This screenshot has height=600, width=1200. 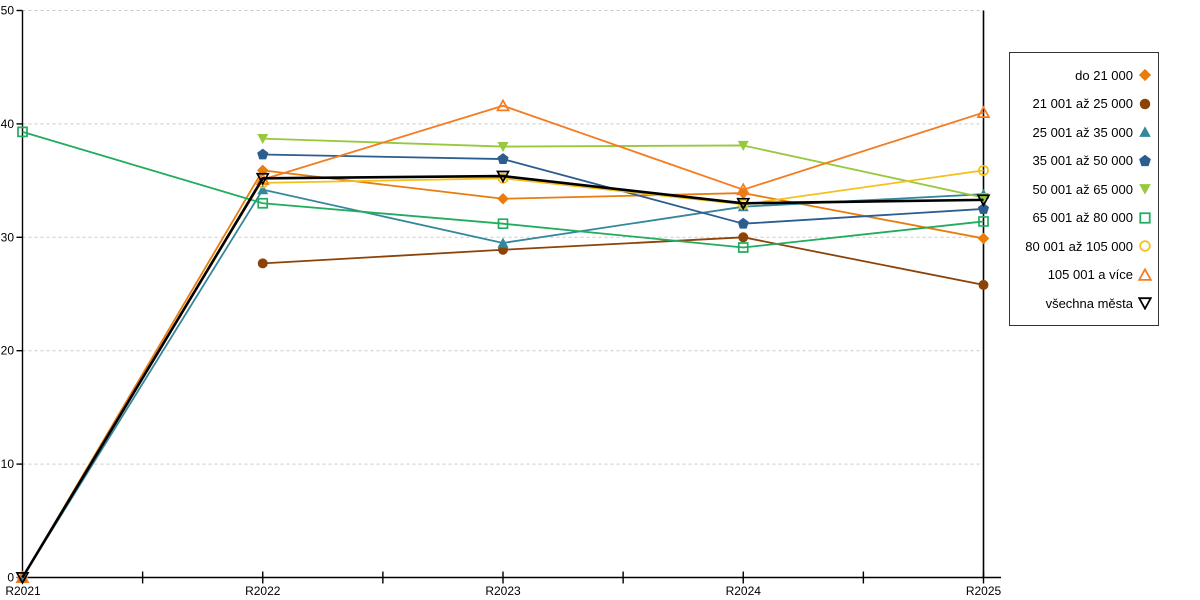 I want to click on legend-label: 80 001 až 105 000, so click(x=1079, y=246).